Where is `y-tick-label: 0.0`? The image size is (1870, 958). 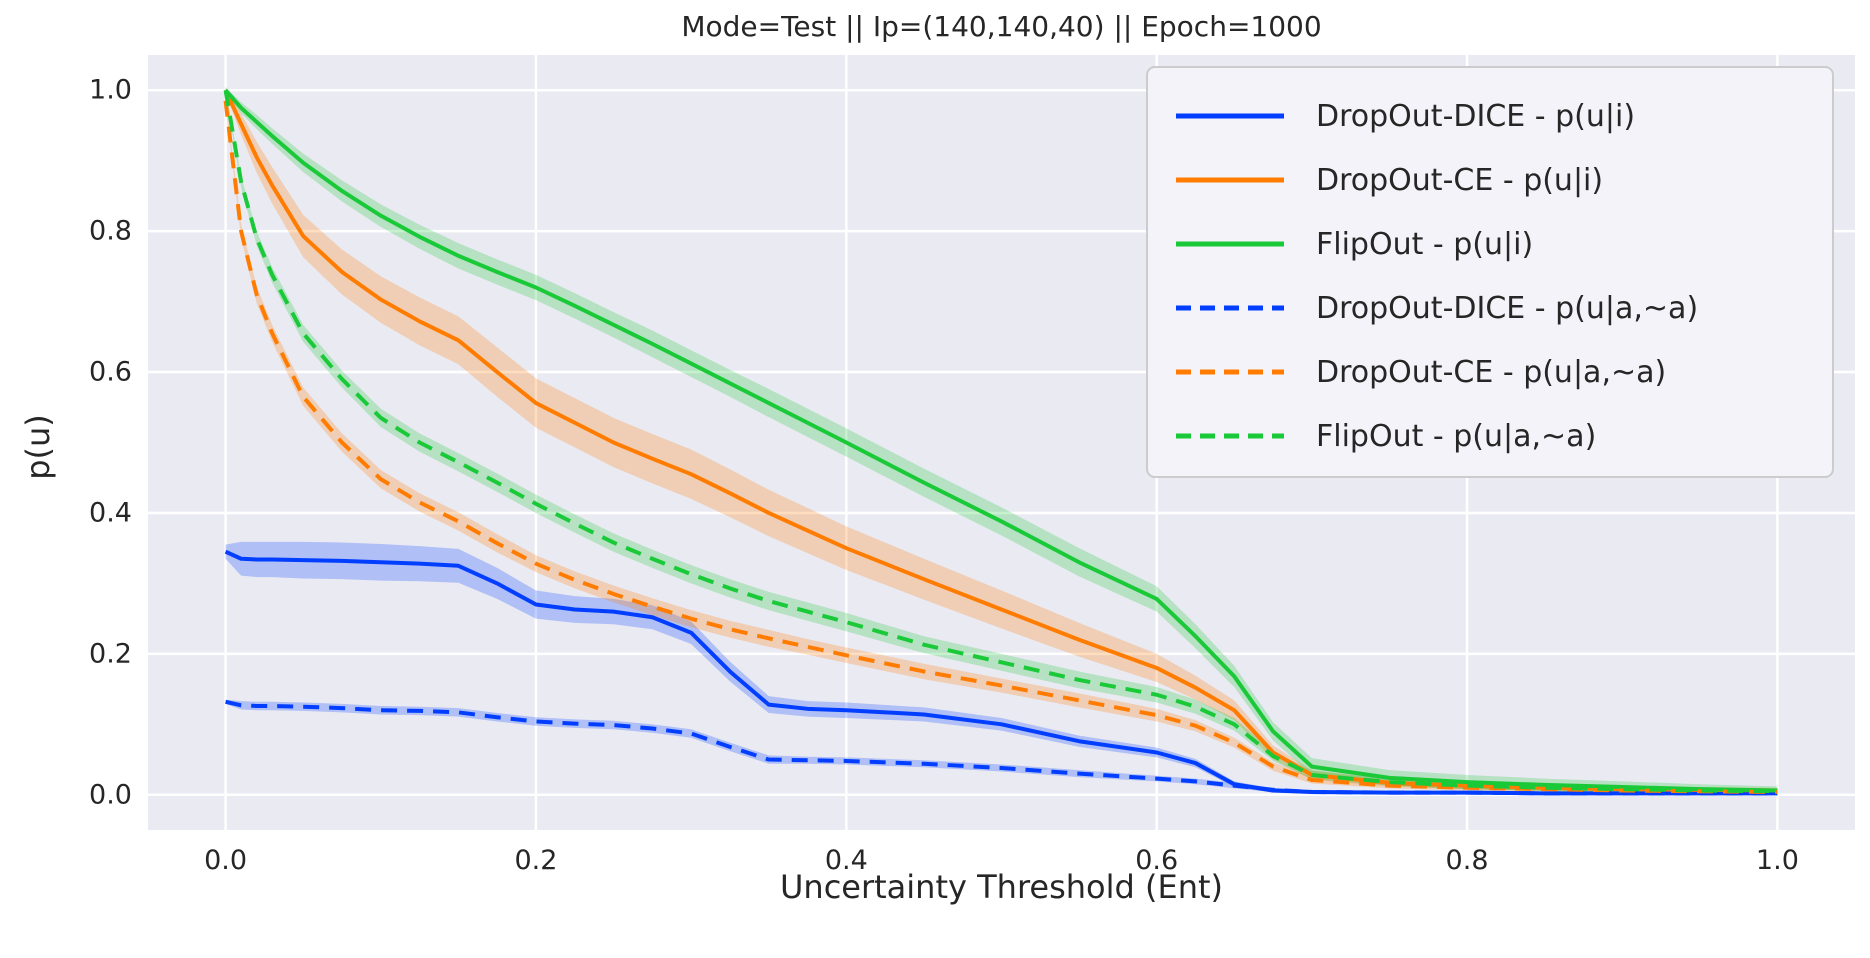 y-tick-label: 0.0 is located at coordinates (110, 795).